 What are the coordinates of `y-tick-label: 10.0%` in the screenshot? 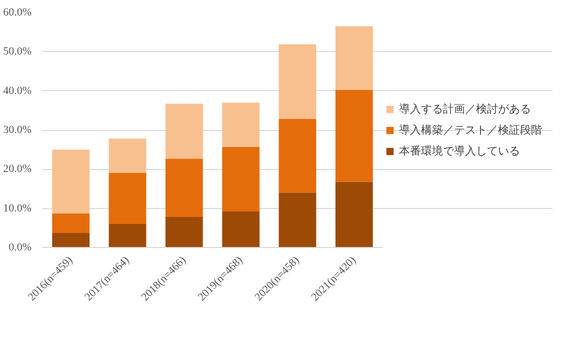 It's located at (17, 208).